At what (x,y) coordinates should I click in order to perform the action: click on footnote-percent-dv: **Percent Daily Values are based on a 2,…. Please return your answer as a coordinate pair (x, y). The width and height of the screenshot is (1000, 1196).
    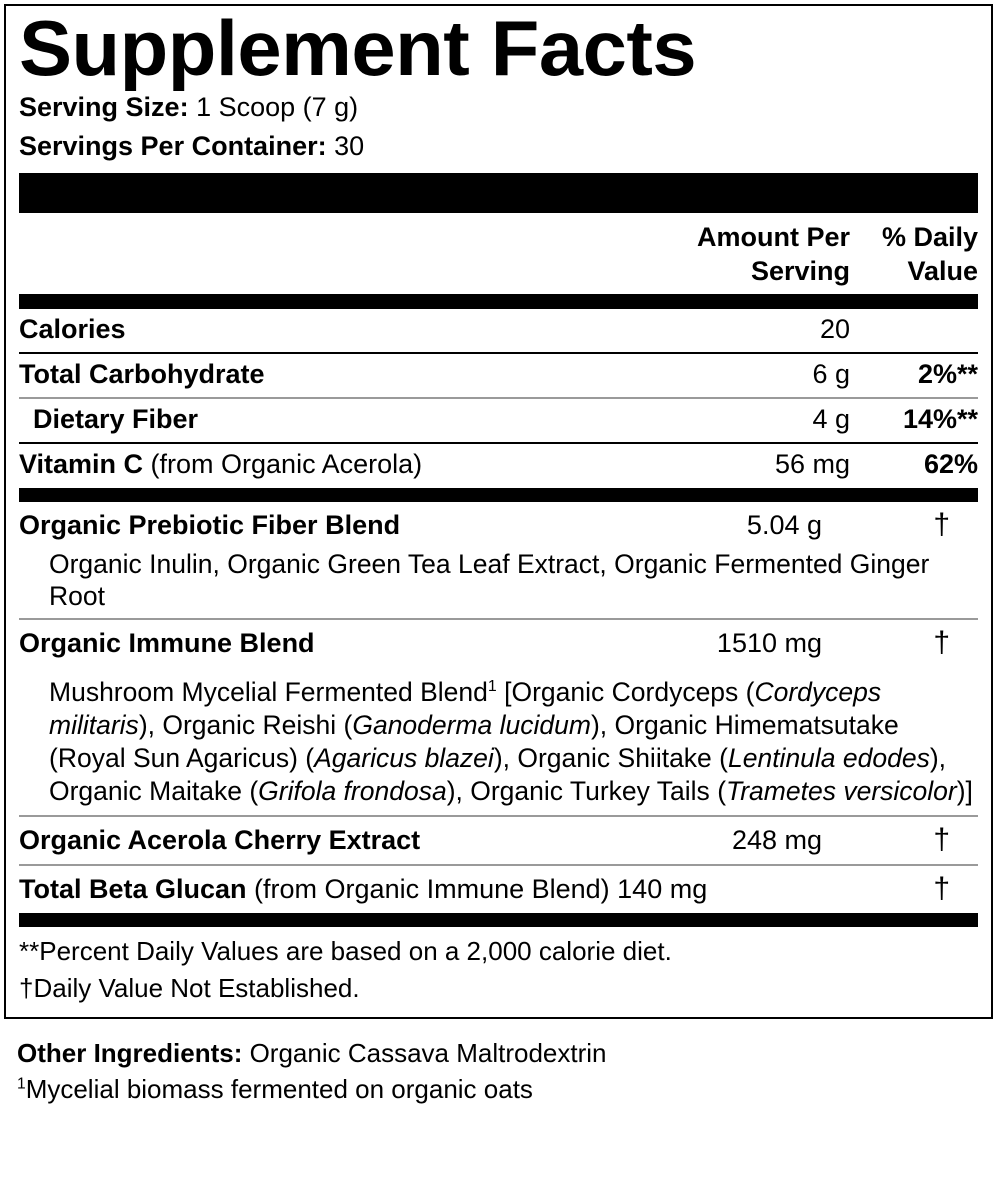
    Looking at the image, I should click on (345, 951).